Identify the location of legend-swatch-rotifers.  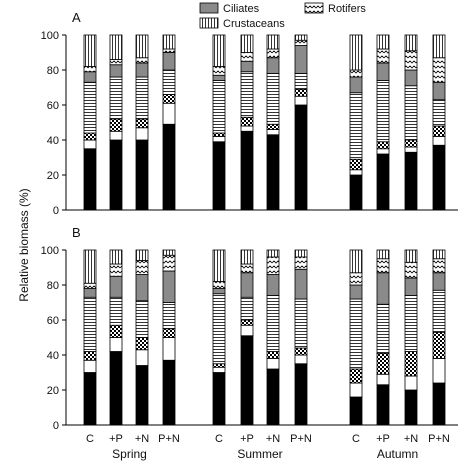
(314, 8).